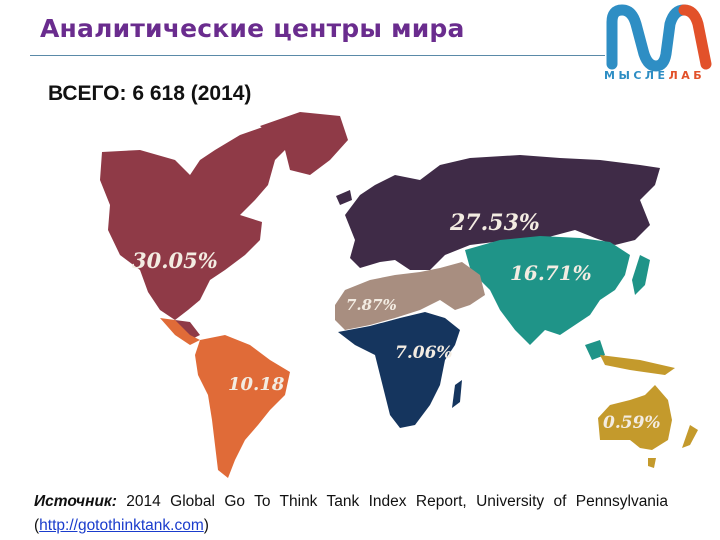 This screenshot has width=720, height=540. I want to click on region-mena, so click(410, 296).